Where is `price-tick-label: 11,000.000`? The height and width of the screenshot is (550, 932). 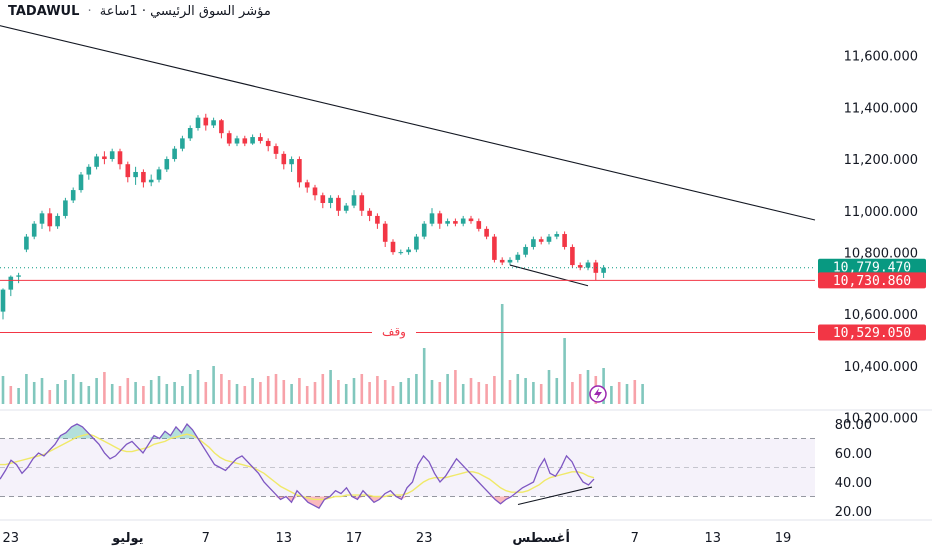
price-tick-label: 11,000.000 is located at coordinates (881, 212).